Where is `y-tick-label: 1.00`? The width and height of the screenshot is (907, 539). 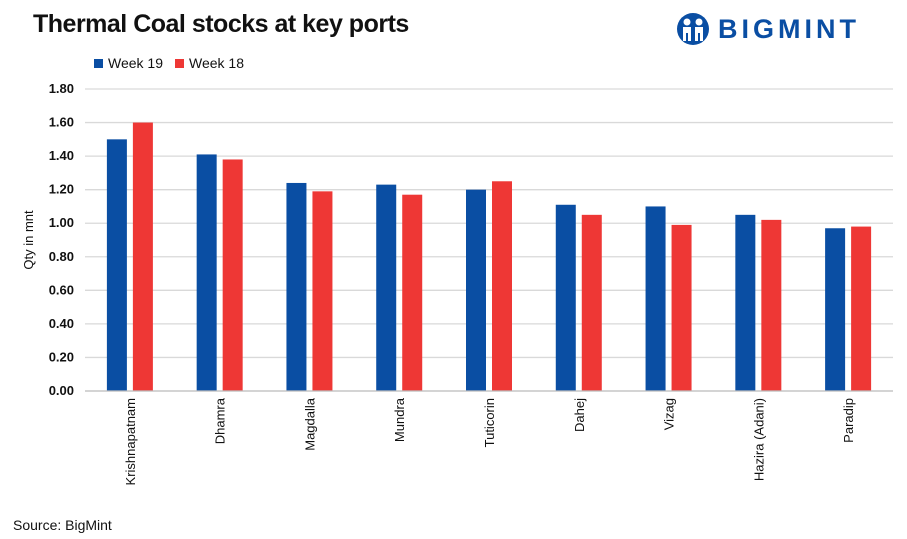
y-tick-label: 1.00 is located at coordinates (61, 222).